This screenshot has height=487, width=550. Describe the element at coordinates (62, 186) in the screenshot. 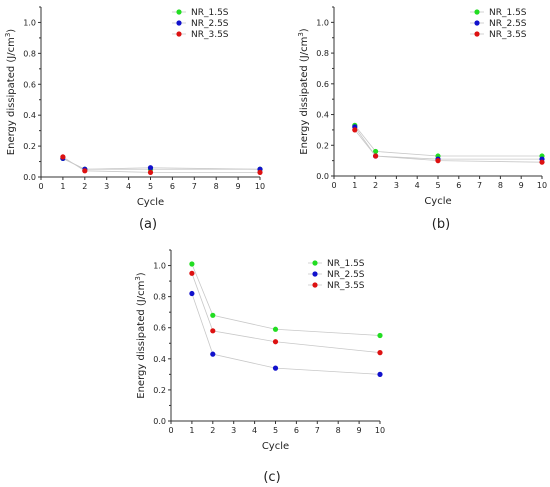

I see `x-tick-label: 1` at that location.